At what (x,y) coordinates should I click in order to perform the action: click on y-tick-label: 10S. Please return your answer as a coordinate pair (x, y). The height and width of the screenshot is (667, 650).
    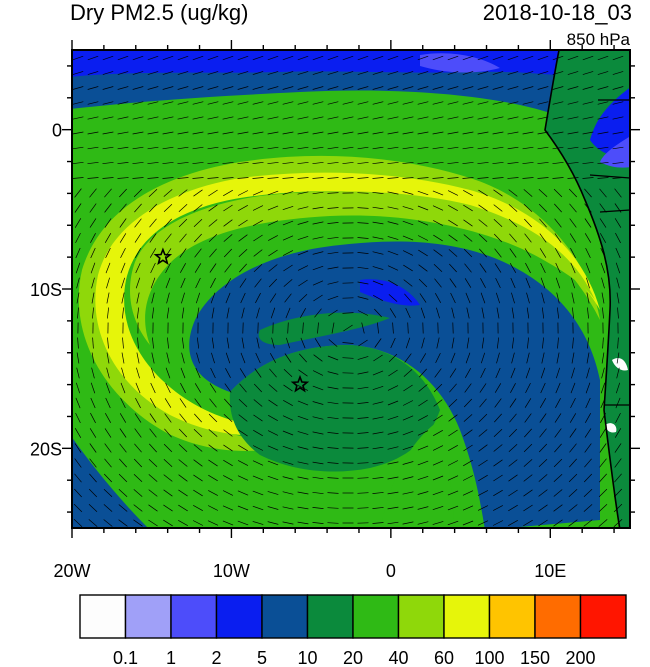
    Looking at the image, I should click on (46, 290).